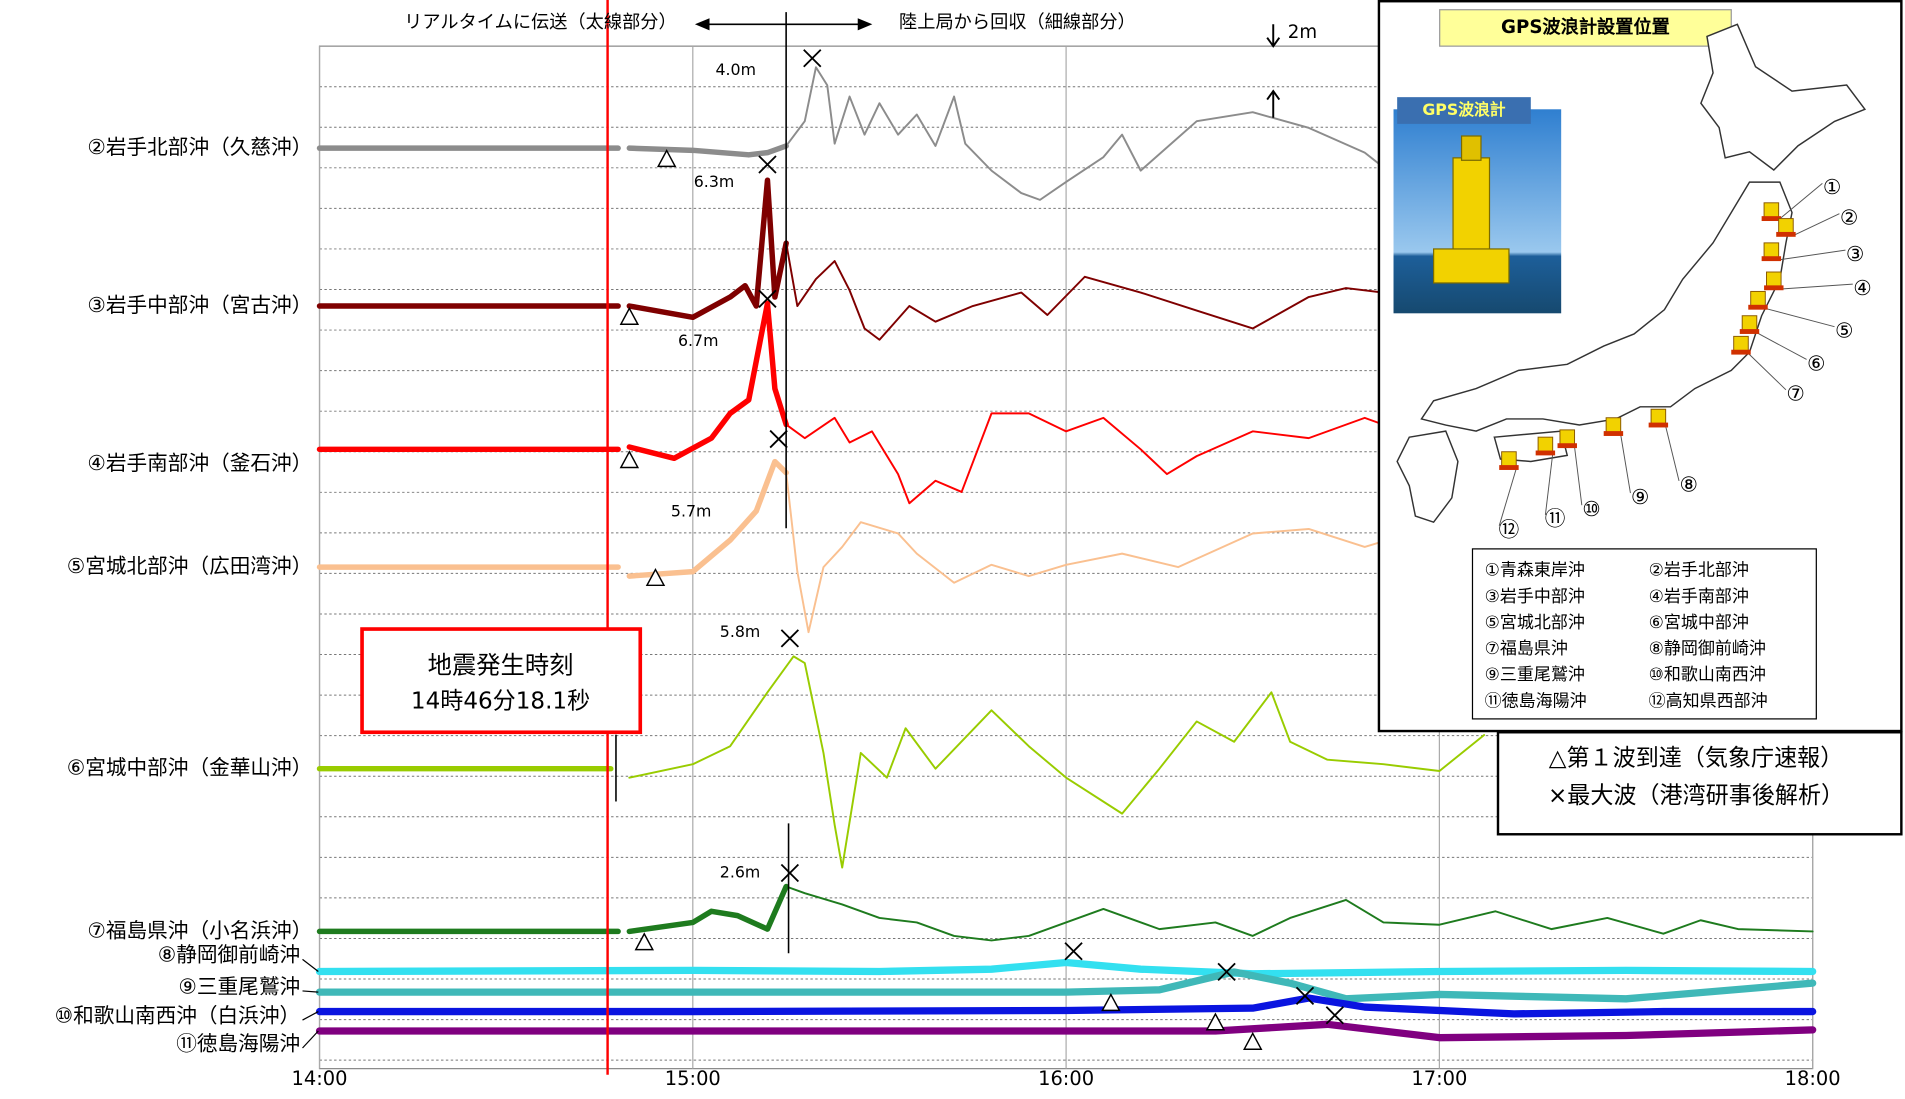 The width and height of the screenshot is (1905, 1099). I want to click on inset-title: GPS波浪計設置位置, so click(1585, 27).